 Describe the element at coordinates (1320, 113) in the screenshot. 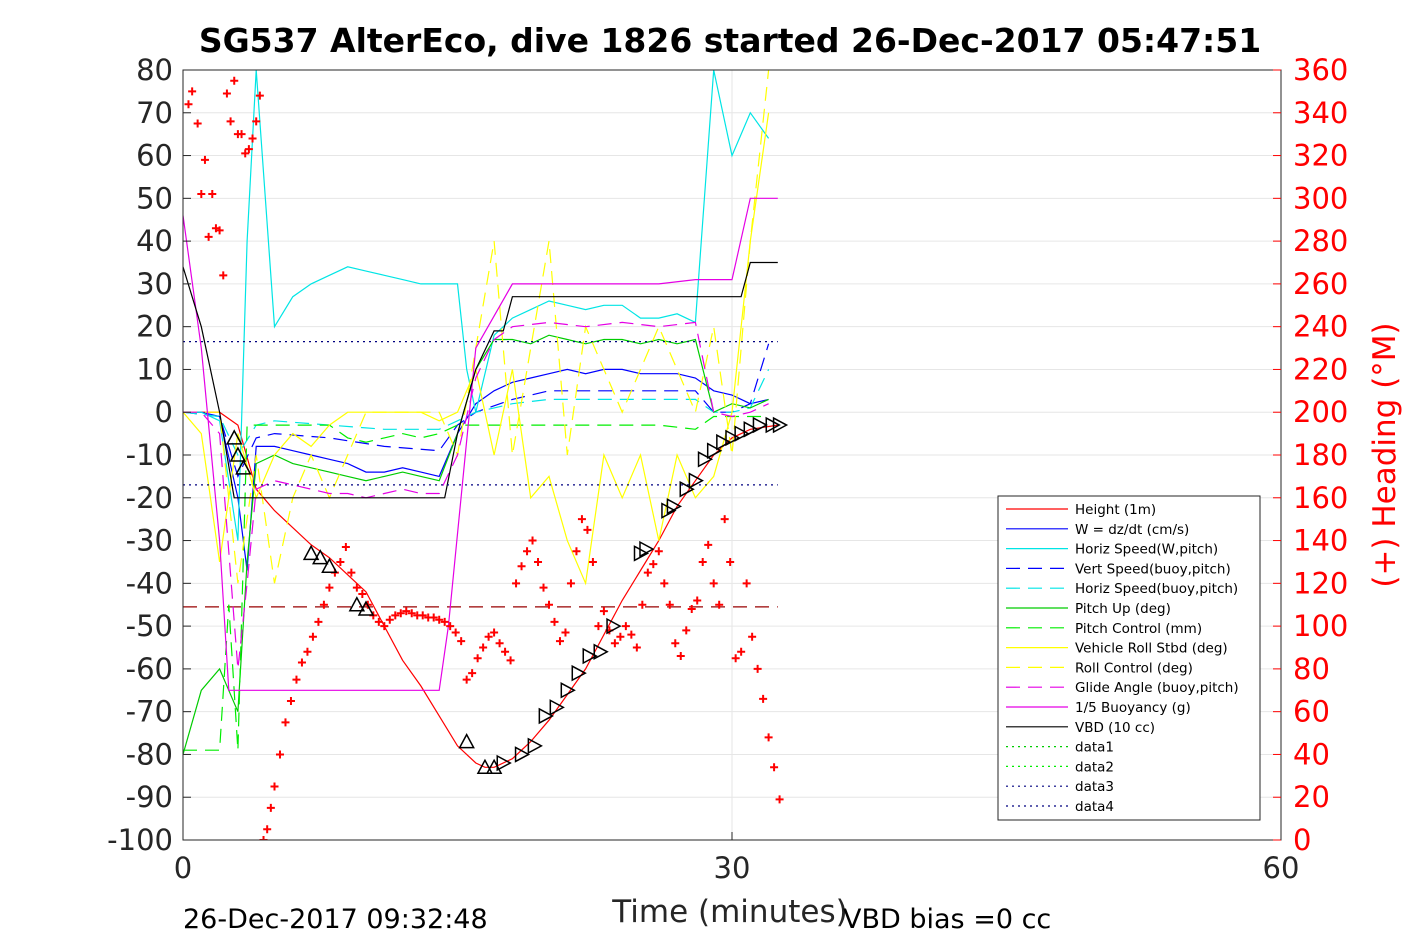

I see `y-right-tick-label: 340` at that location.